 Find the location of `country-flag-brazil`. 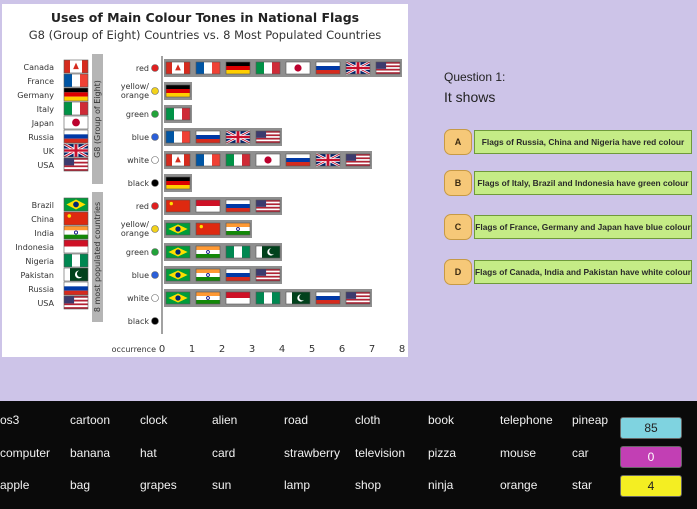

country-flag-brazil is located at coordinates (76, 204).